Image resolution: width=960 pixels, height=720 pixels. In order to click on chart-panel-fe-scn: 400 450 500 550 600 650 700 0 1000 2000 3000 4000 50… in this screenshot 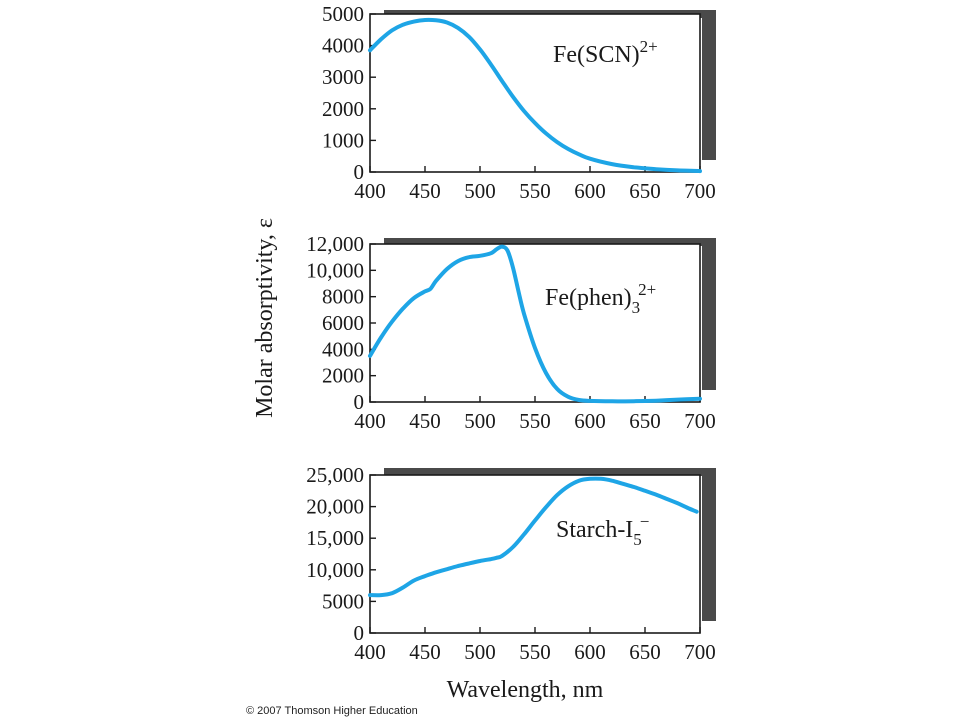, I will do `click(519, 102)`.